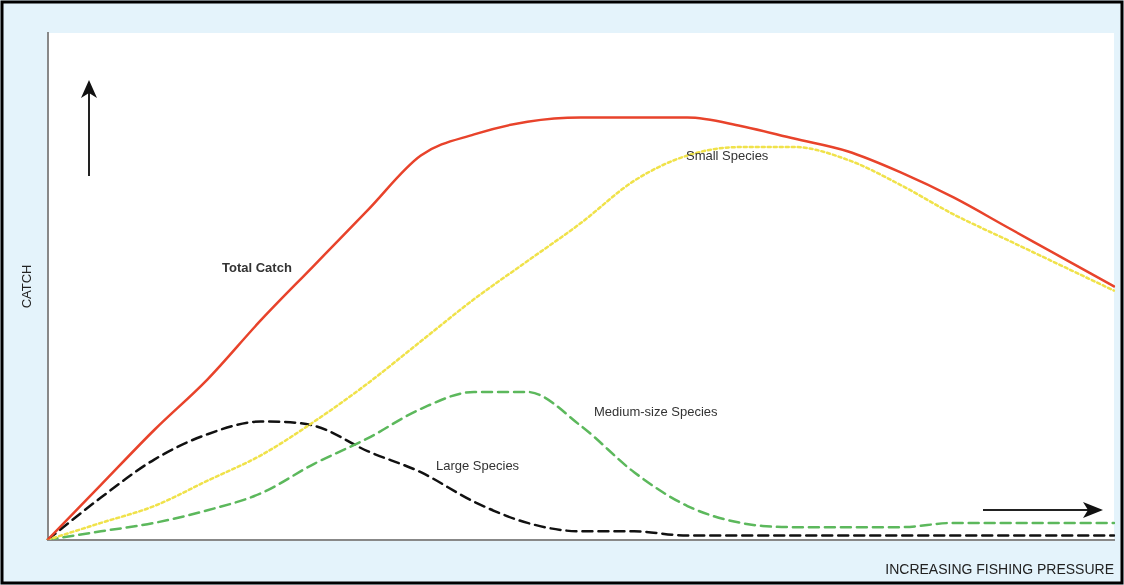  Describe the element at coordinates (656, 411) in the screenshot. I see `series-label: Medium-size Species` at that location.